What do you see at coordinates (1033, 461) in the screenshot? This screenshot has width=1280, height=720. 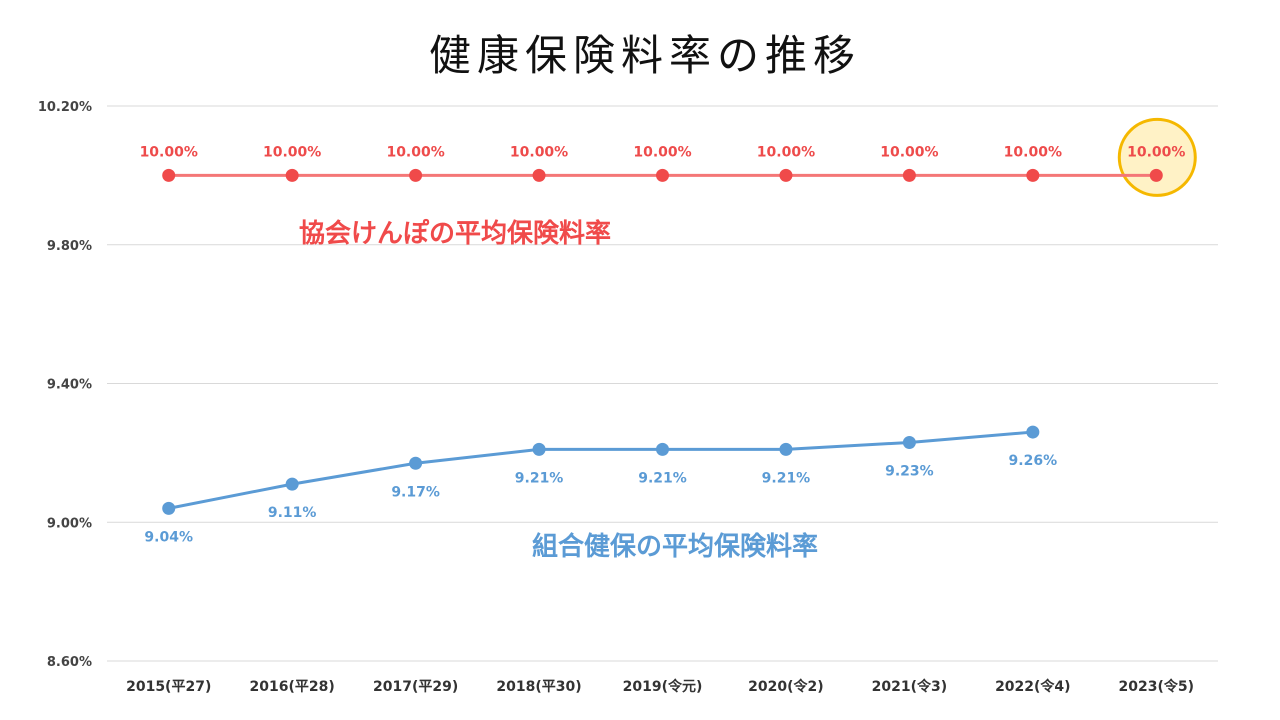 I see `data-label: 9.26%` at bounding box center [1033, 461].